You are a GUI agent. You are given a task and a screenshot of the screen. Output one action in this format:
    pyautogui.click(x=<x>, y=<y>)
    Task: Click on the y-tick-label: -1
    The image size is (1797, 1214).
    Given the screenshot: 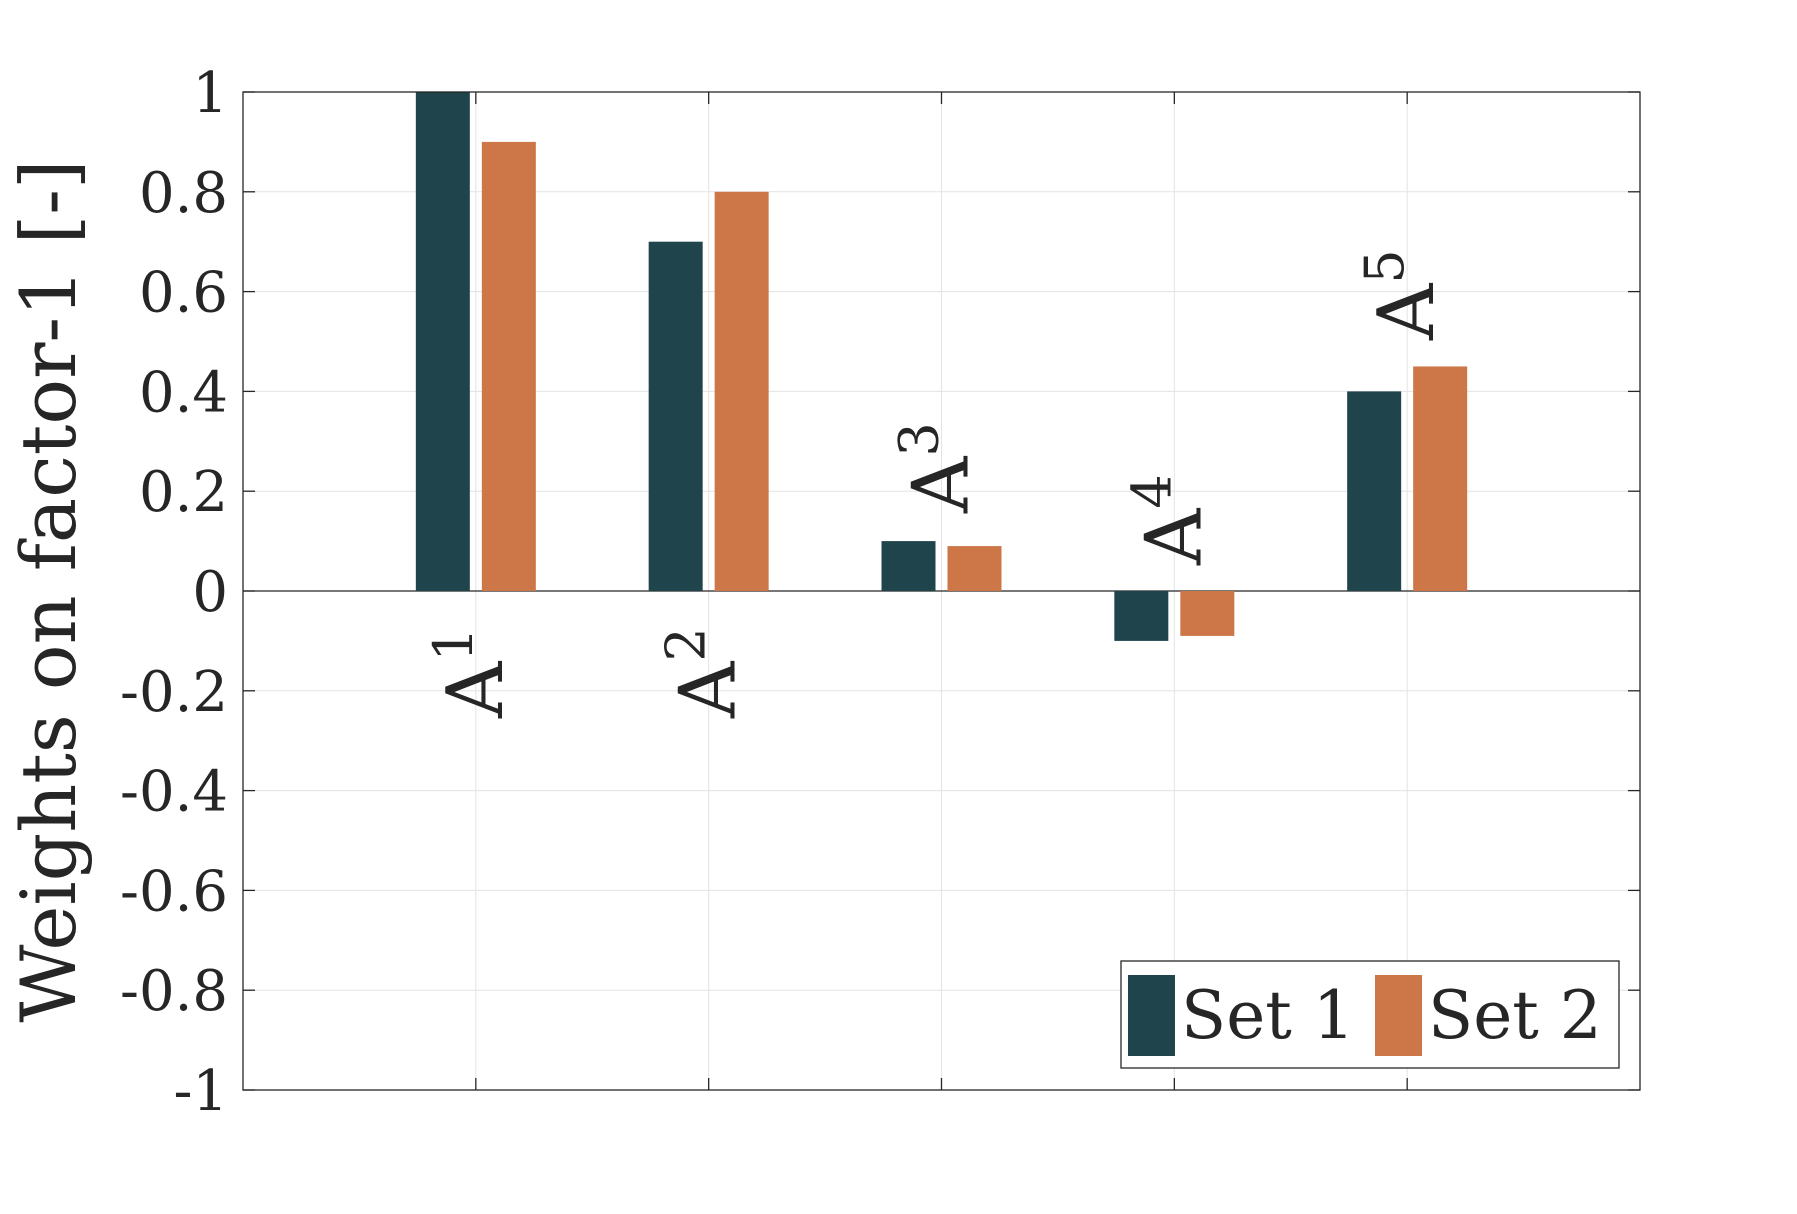 What is the action you would take?
    pyautogui.click(x=200, y=1091)
    